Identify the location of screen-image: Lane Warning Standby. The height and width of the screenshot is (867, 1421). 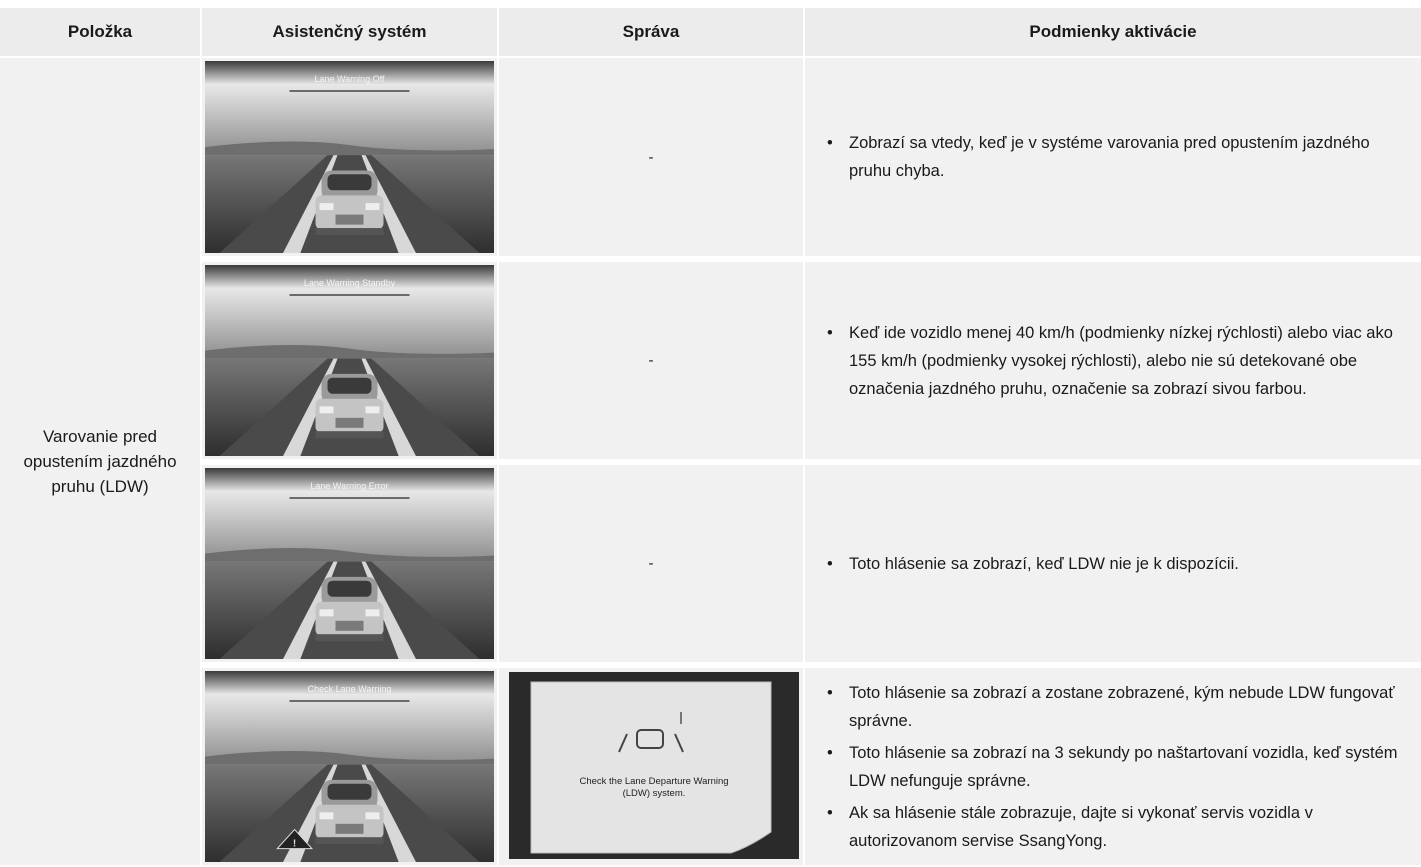
(349, 360).